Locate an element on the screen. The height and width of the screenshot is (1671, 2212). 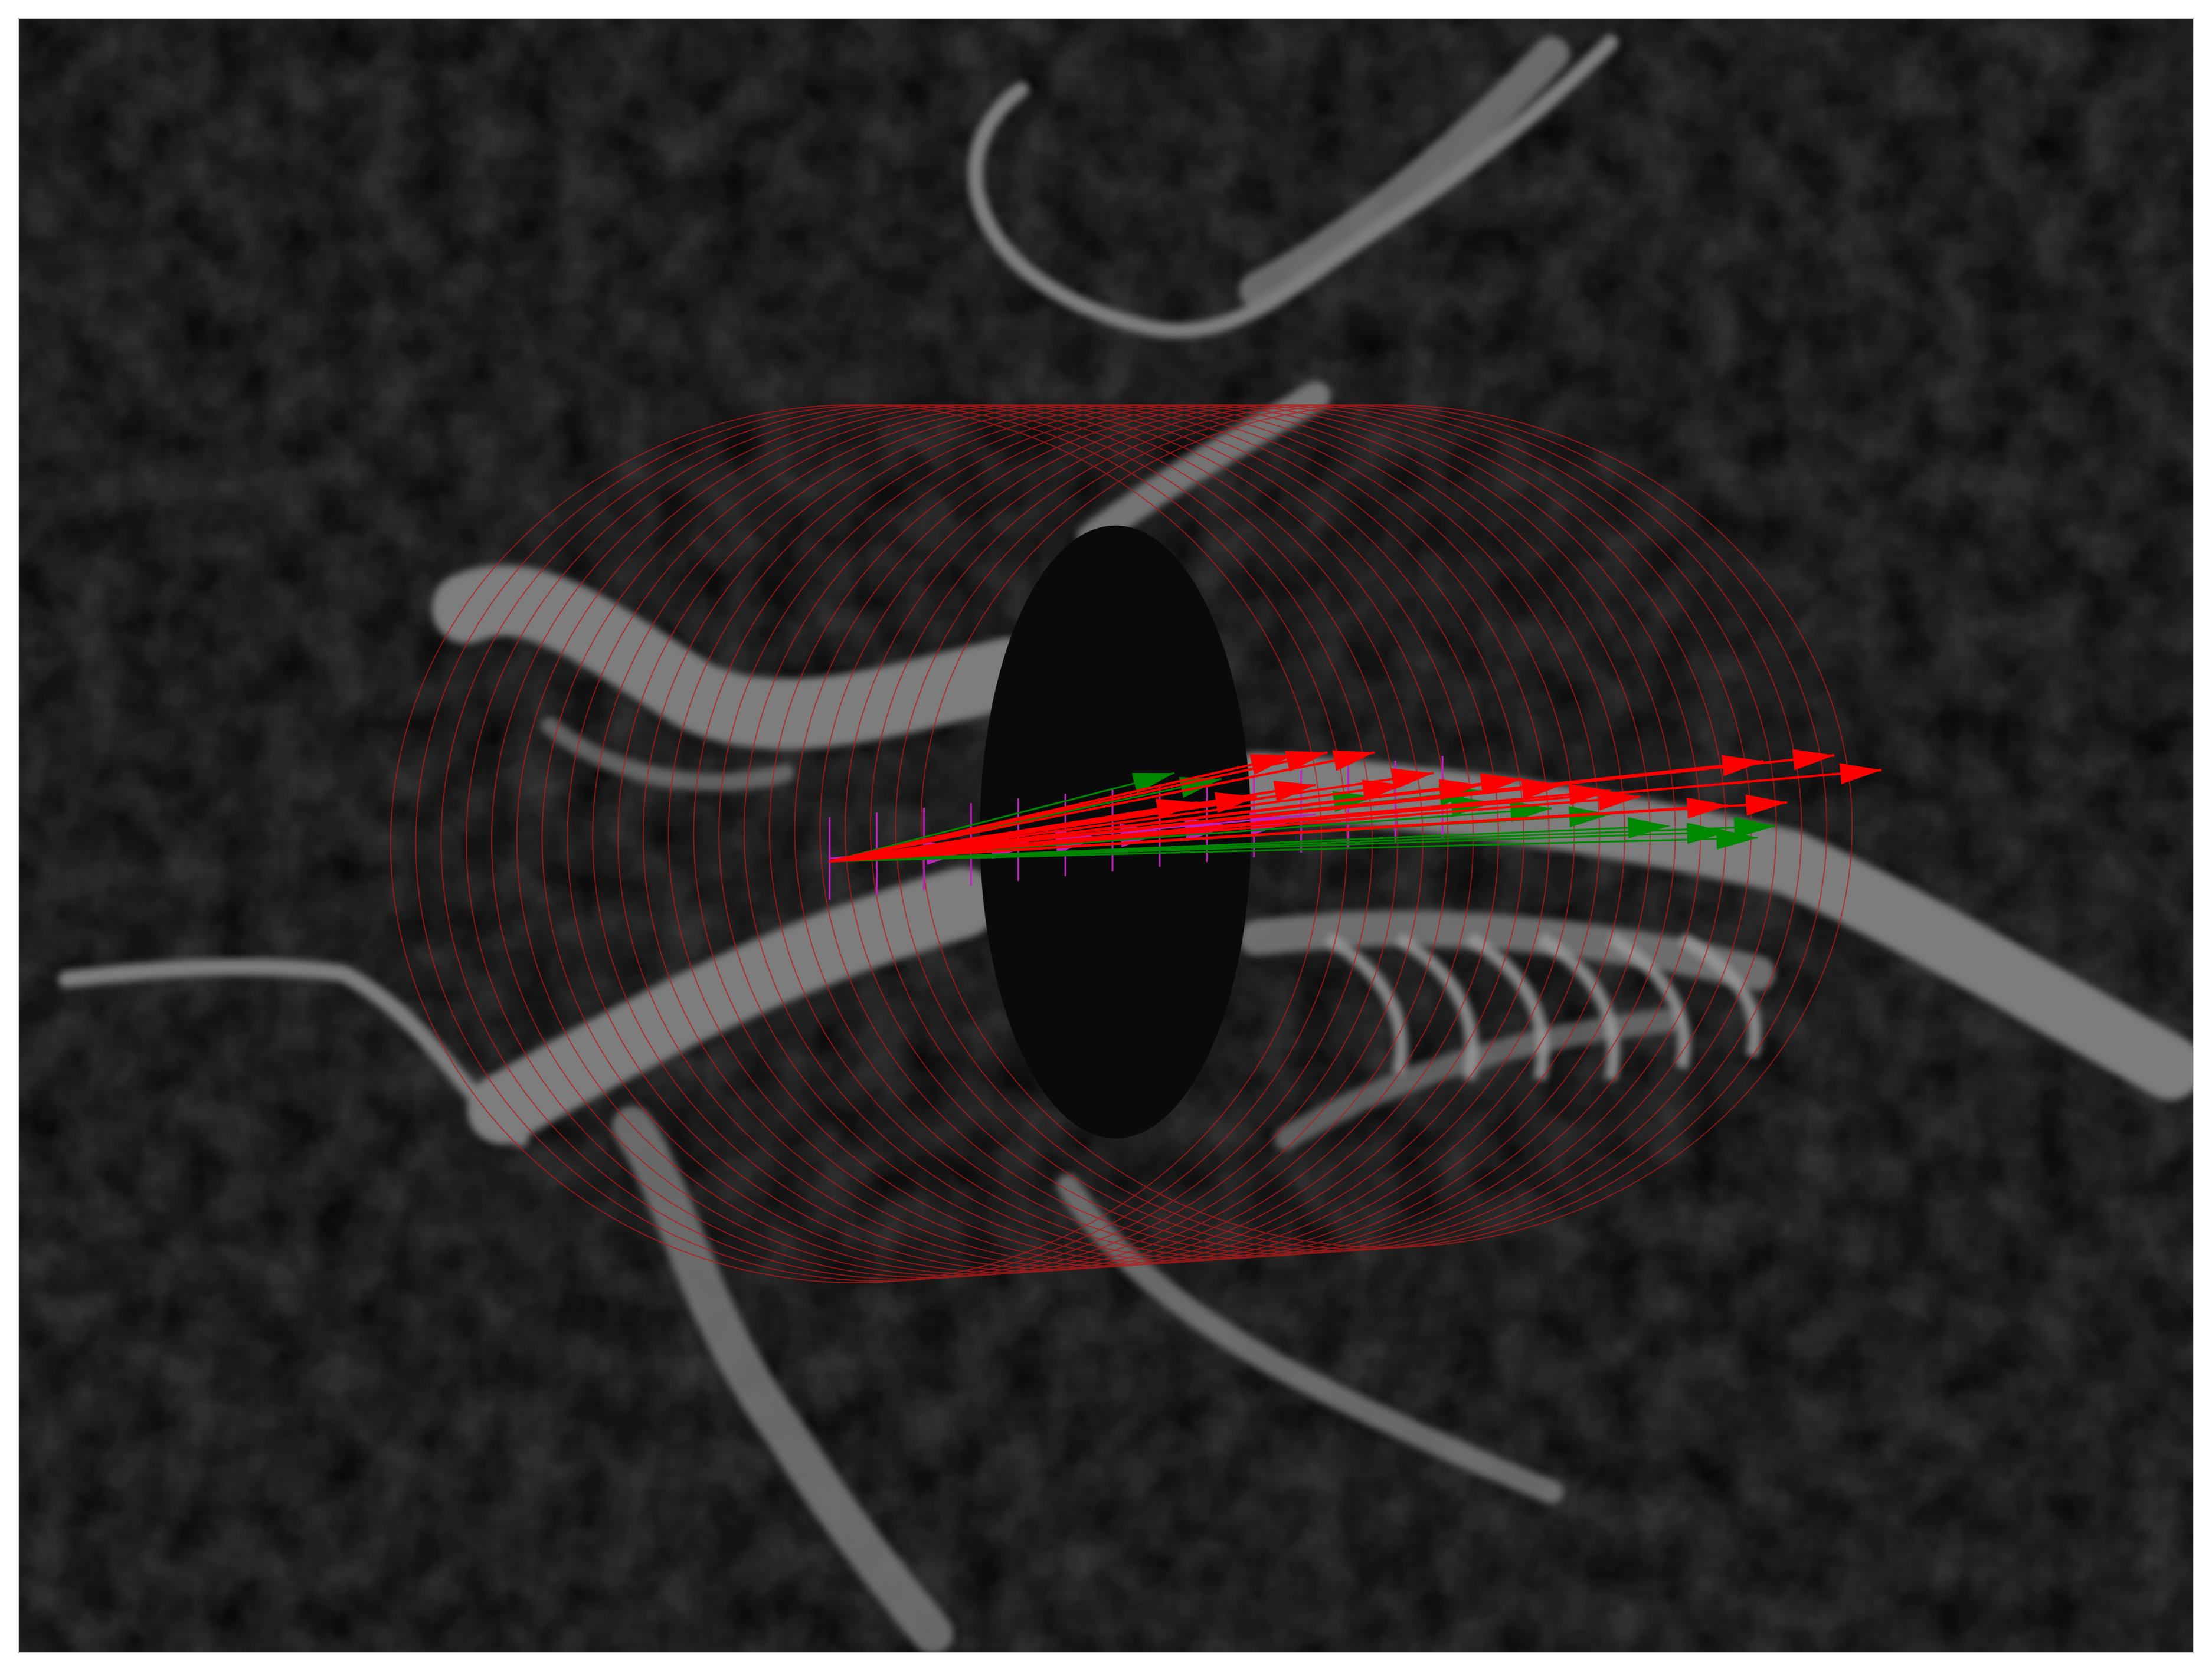
red-vector-arrows is located at coordinates (1355, 806).